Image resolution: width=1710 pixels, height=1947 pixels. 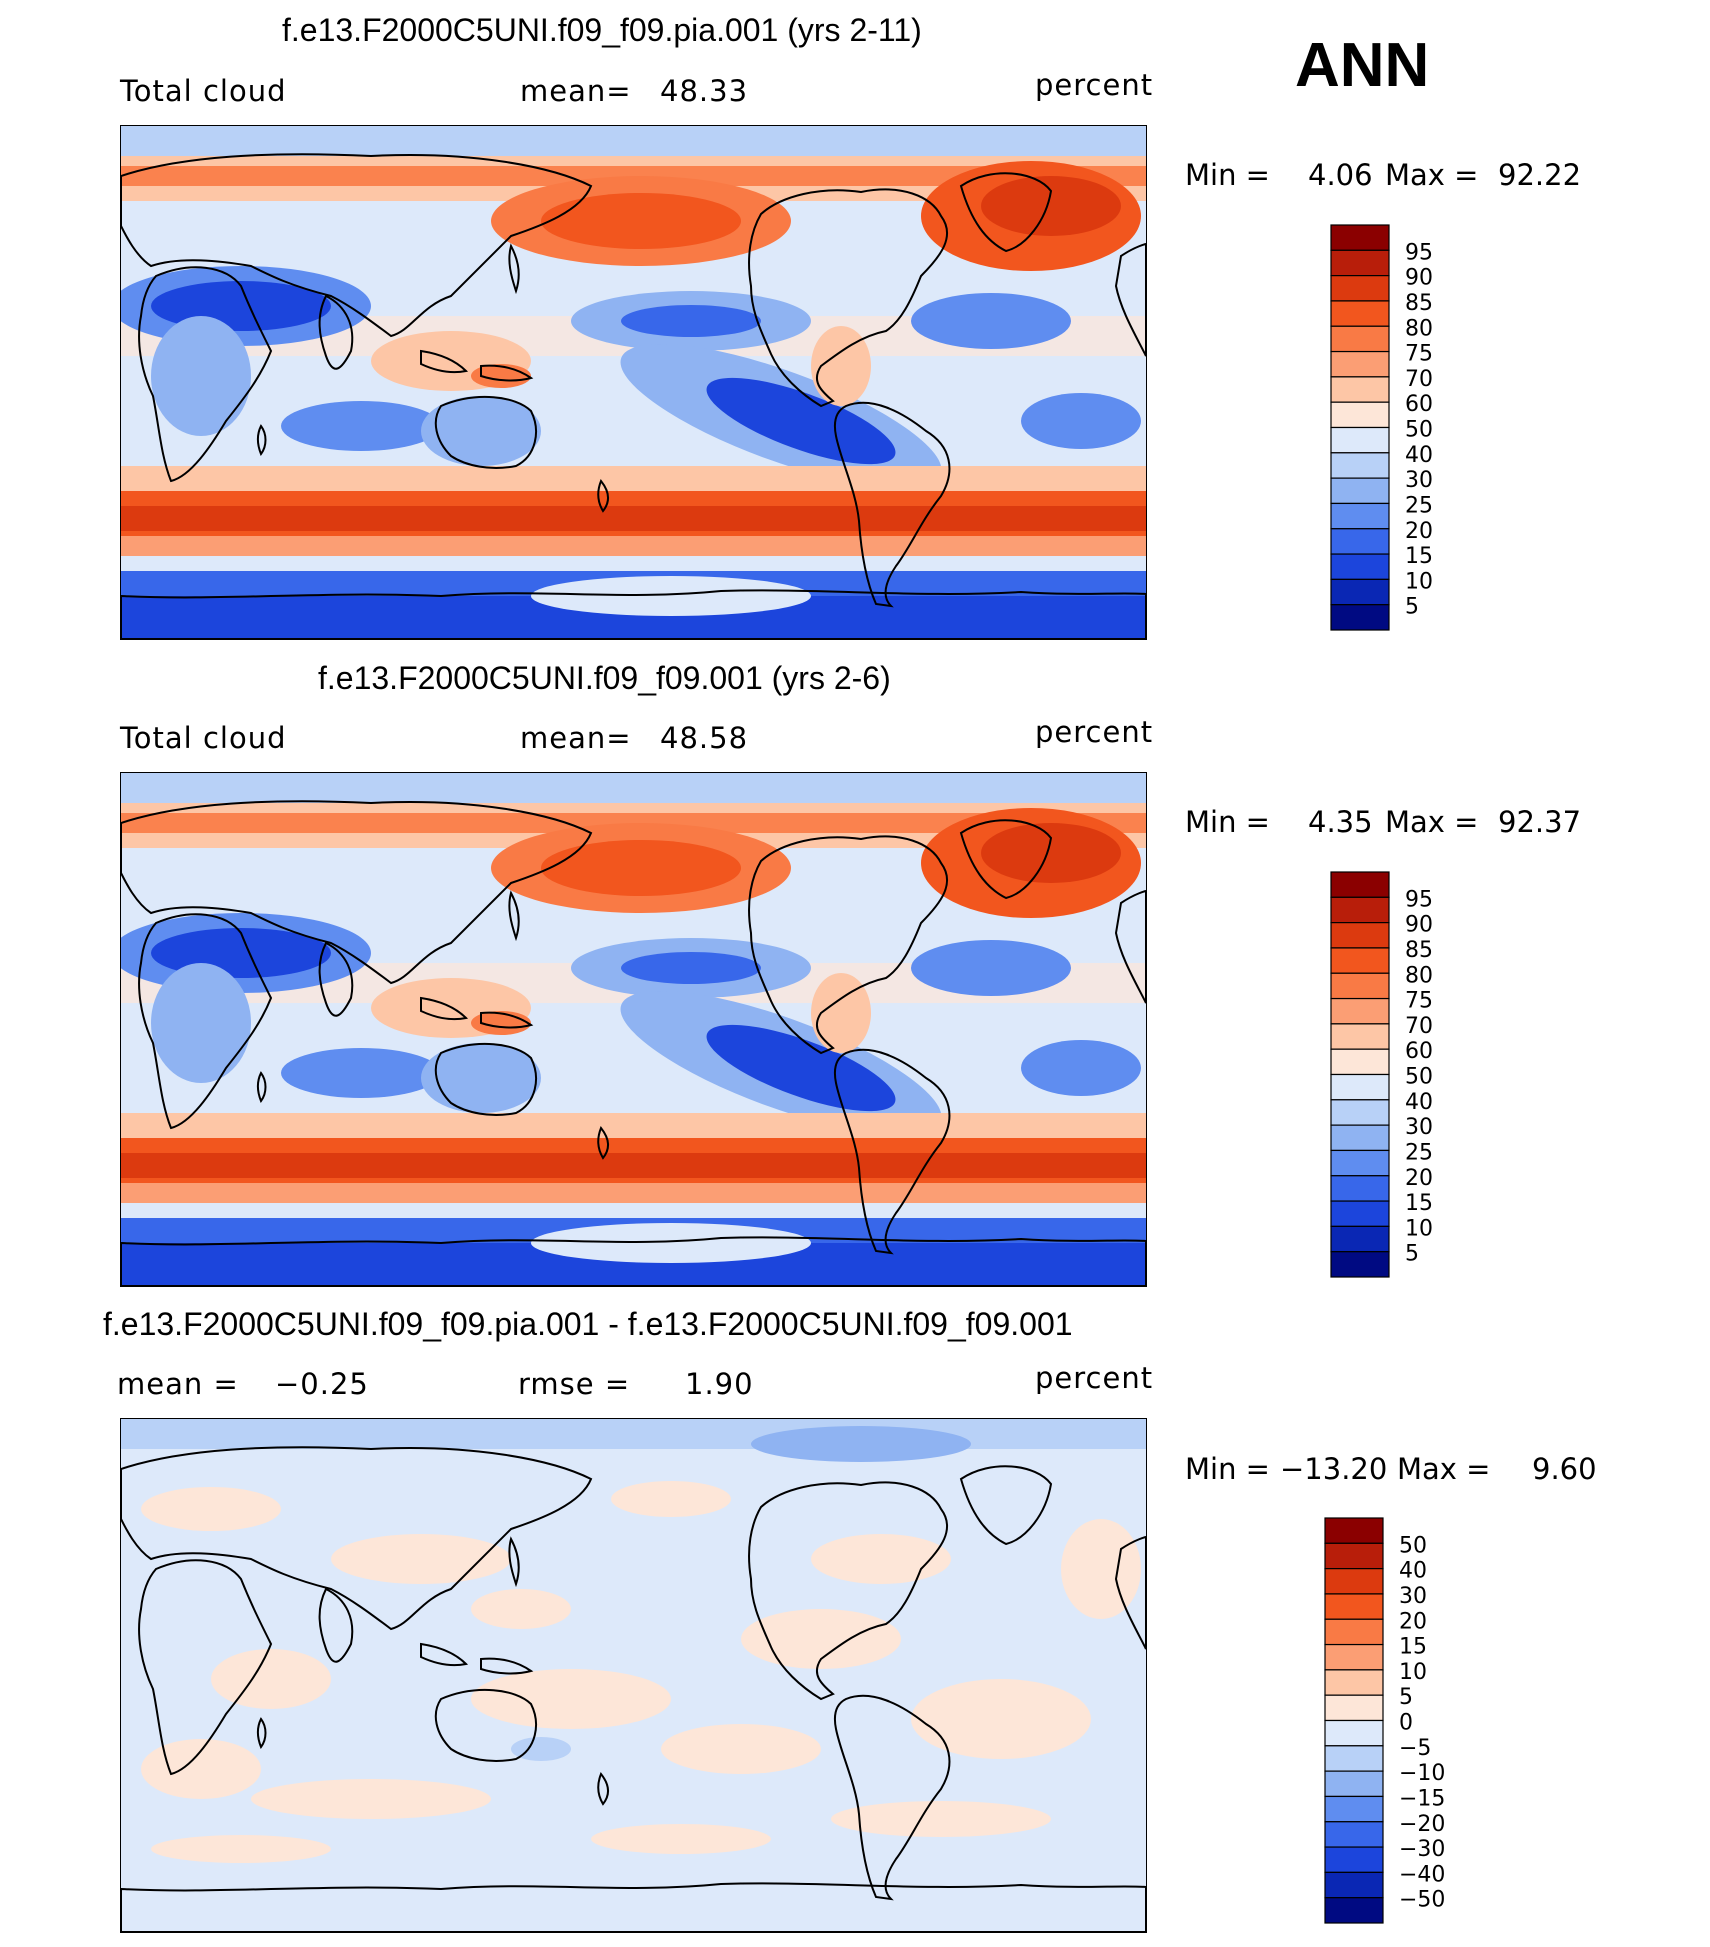 What do you see at coordinates (1227, 175) in the screenshot?
I see `panel-1-min-label: Min =` at bounding box center [1227, 175].